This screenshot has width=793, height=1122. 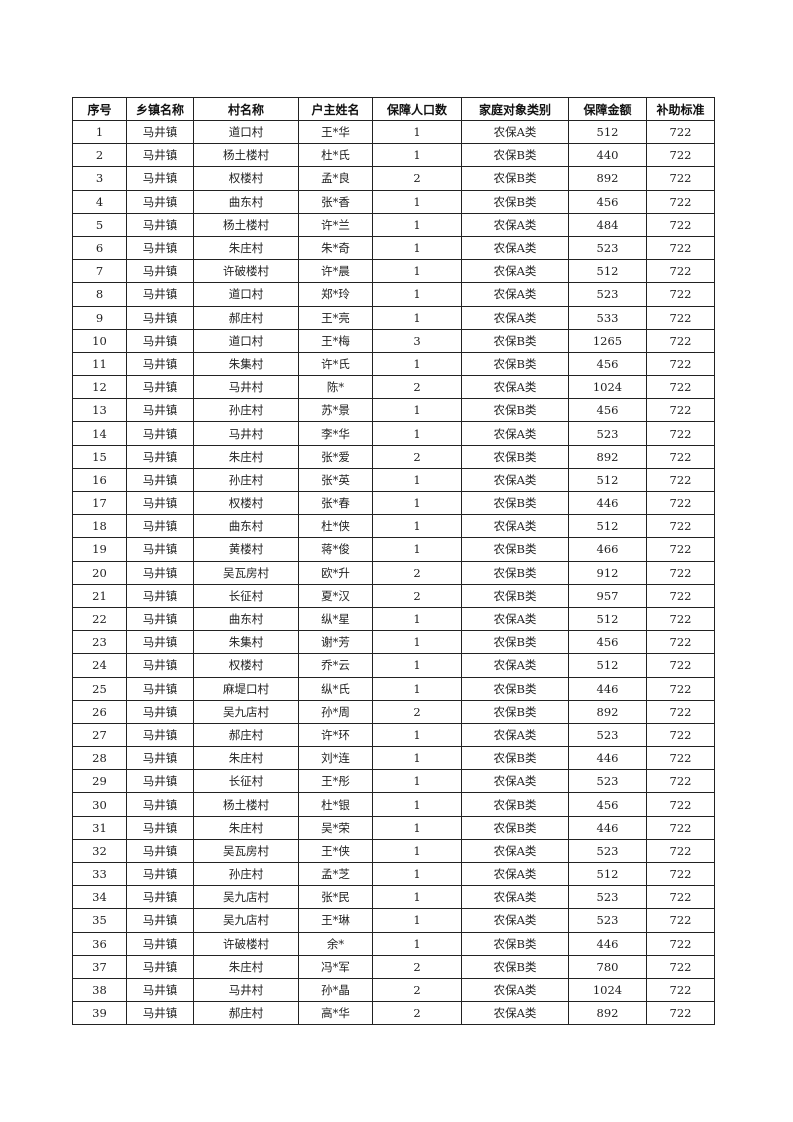 What do you see at coordinates (393, 201) in the screenshot?
I see `table-row: 4 马井镇 曲东村 张*香 1 农保B类 456 722` at bounding box center [393, 201].